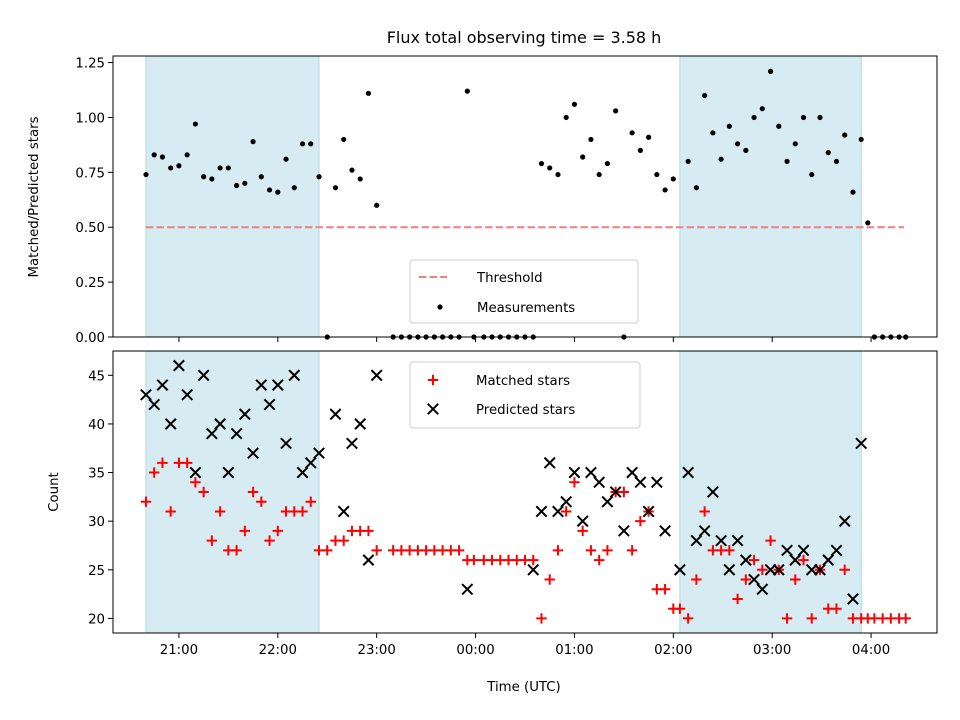  Describe the element at coordinates (96, 619) in the screenshot. I see `bottom-y-tick-label: 20` at that location.